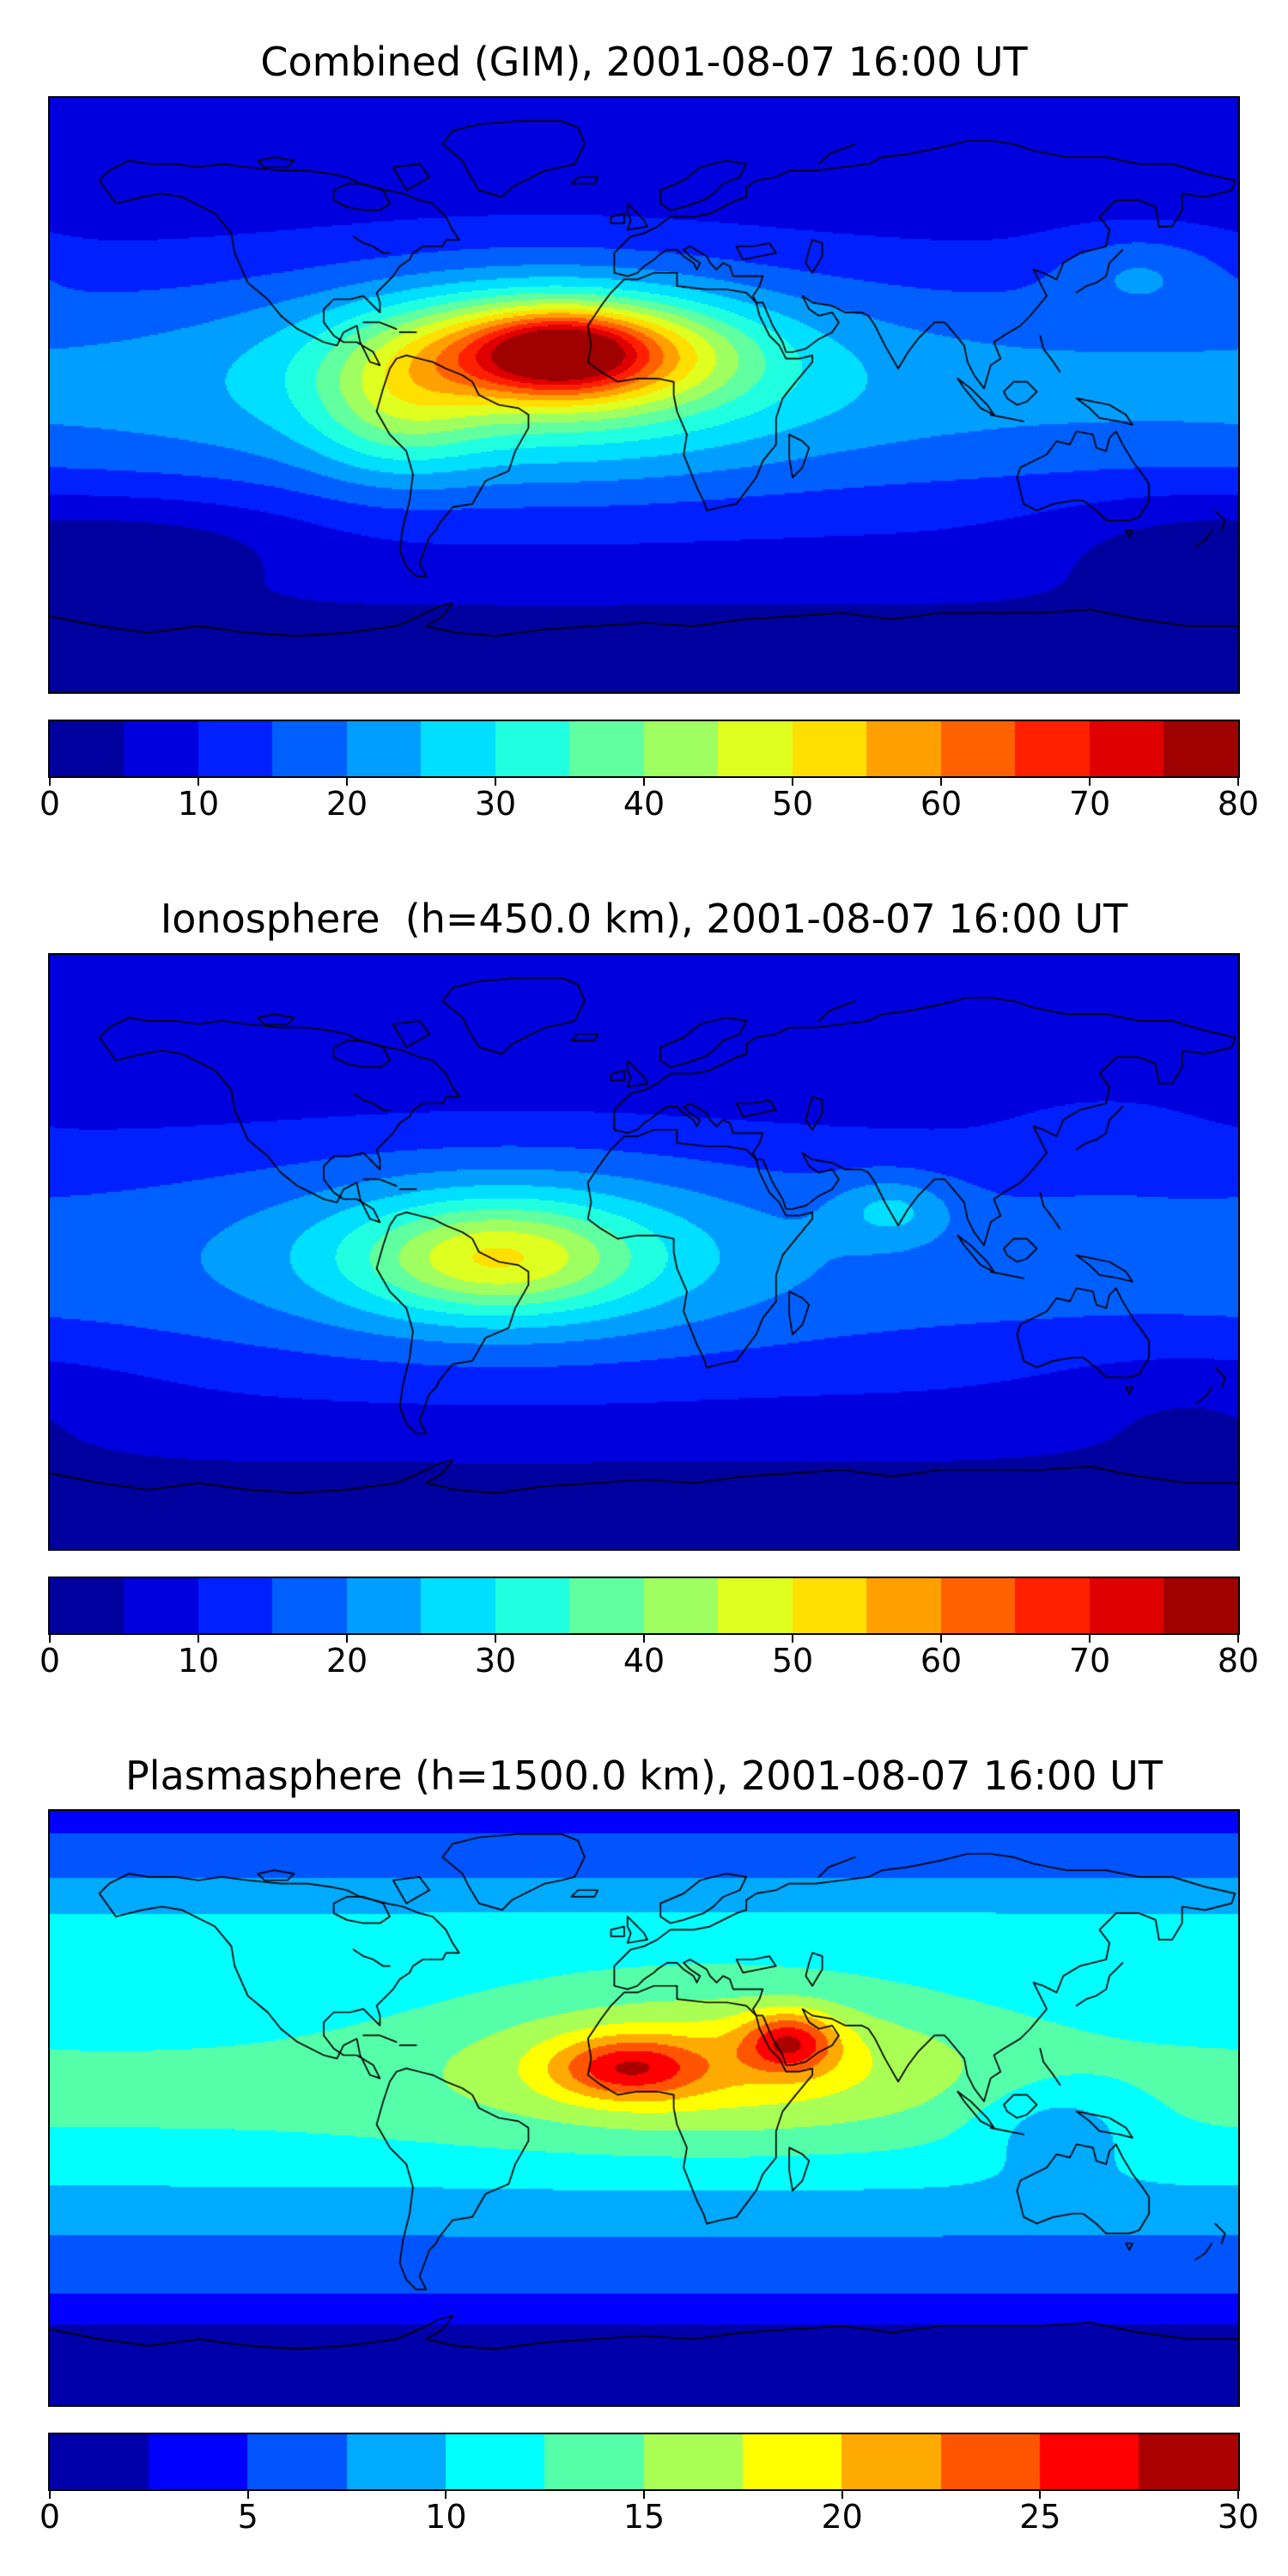  Describe the element at coordinates (644, 62) in the screenshot. I see `panel-title-combined: Combined (GIM), 2001-08-07 16:00 UT` at that location.